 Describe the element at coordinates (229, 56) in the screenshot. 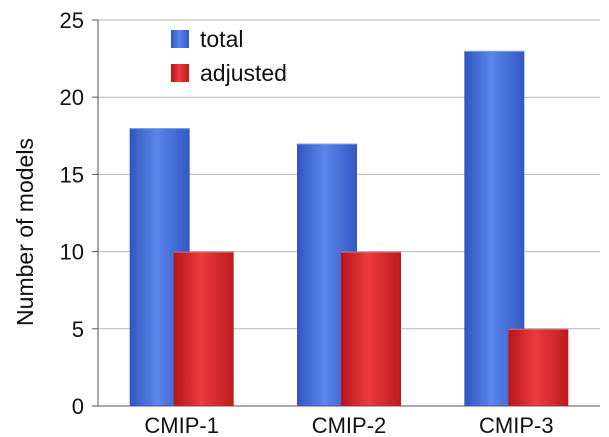

I see `legend: total adjusted` at that location.